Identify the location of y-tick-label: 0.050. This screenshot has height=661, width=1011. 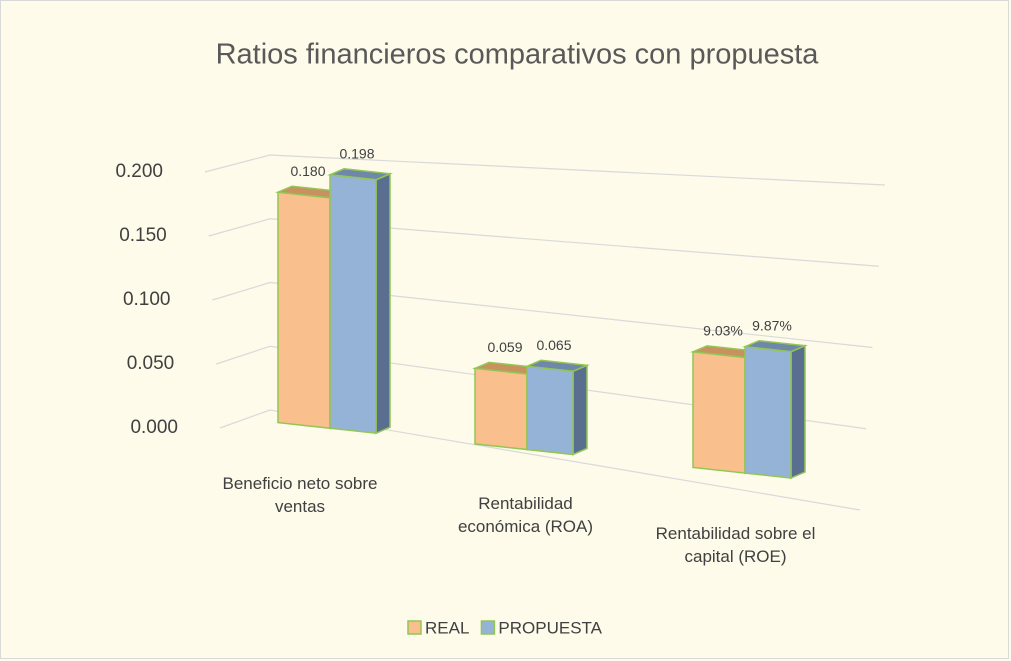
(151, 363).